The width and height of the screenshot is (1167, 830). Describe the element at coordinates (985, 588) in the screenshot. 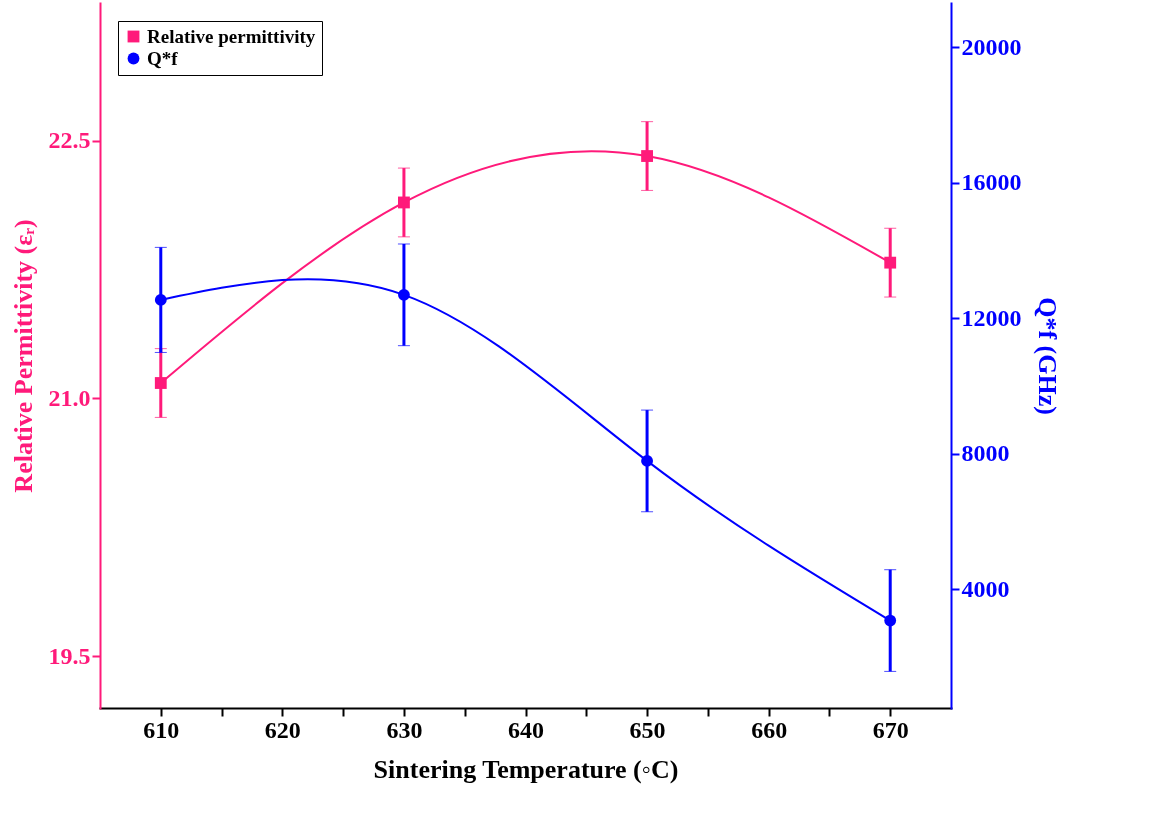

I see `y2-tick-label: 4000` at that location.